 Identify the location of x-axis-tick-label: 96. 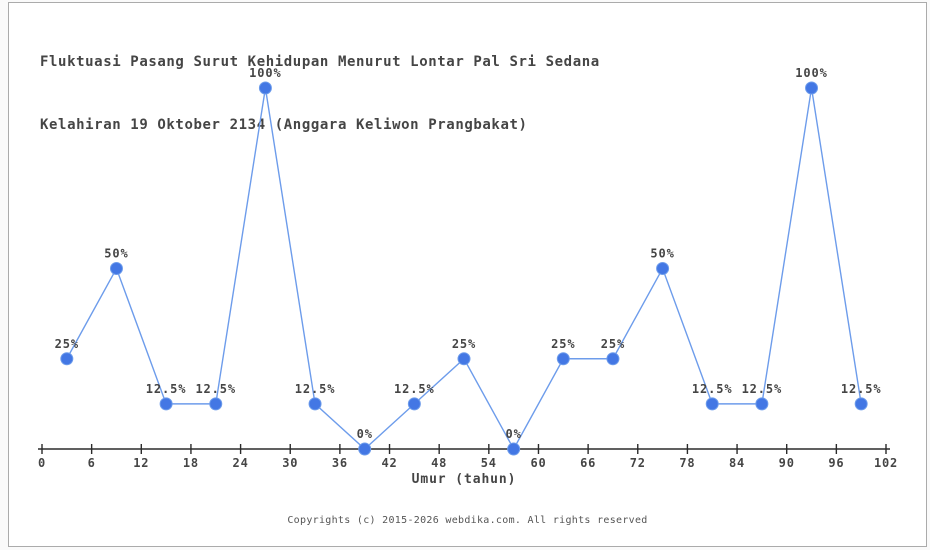
(836, 463).